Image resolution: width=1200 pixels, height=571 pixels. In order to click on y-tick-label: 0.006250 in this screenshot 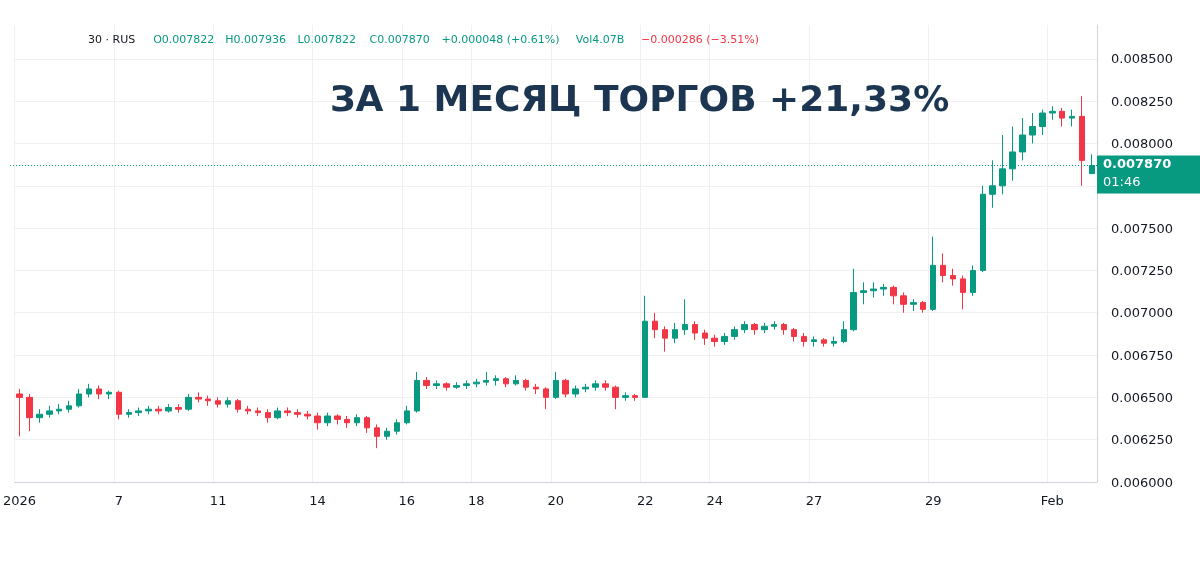, I will do `click(1142, 440)`.